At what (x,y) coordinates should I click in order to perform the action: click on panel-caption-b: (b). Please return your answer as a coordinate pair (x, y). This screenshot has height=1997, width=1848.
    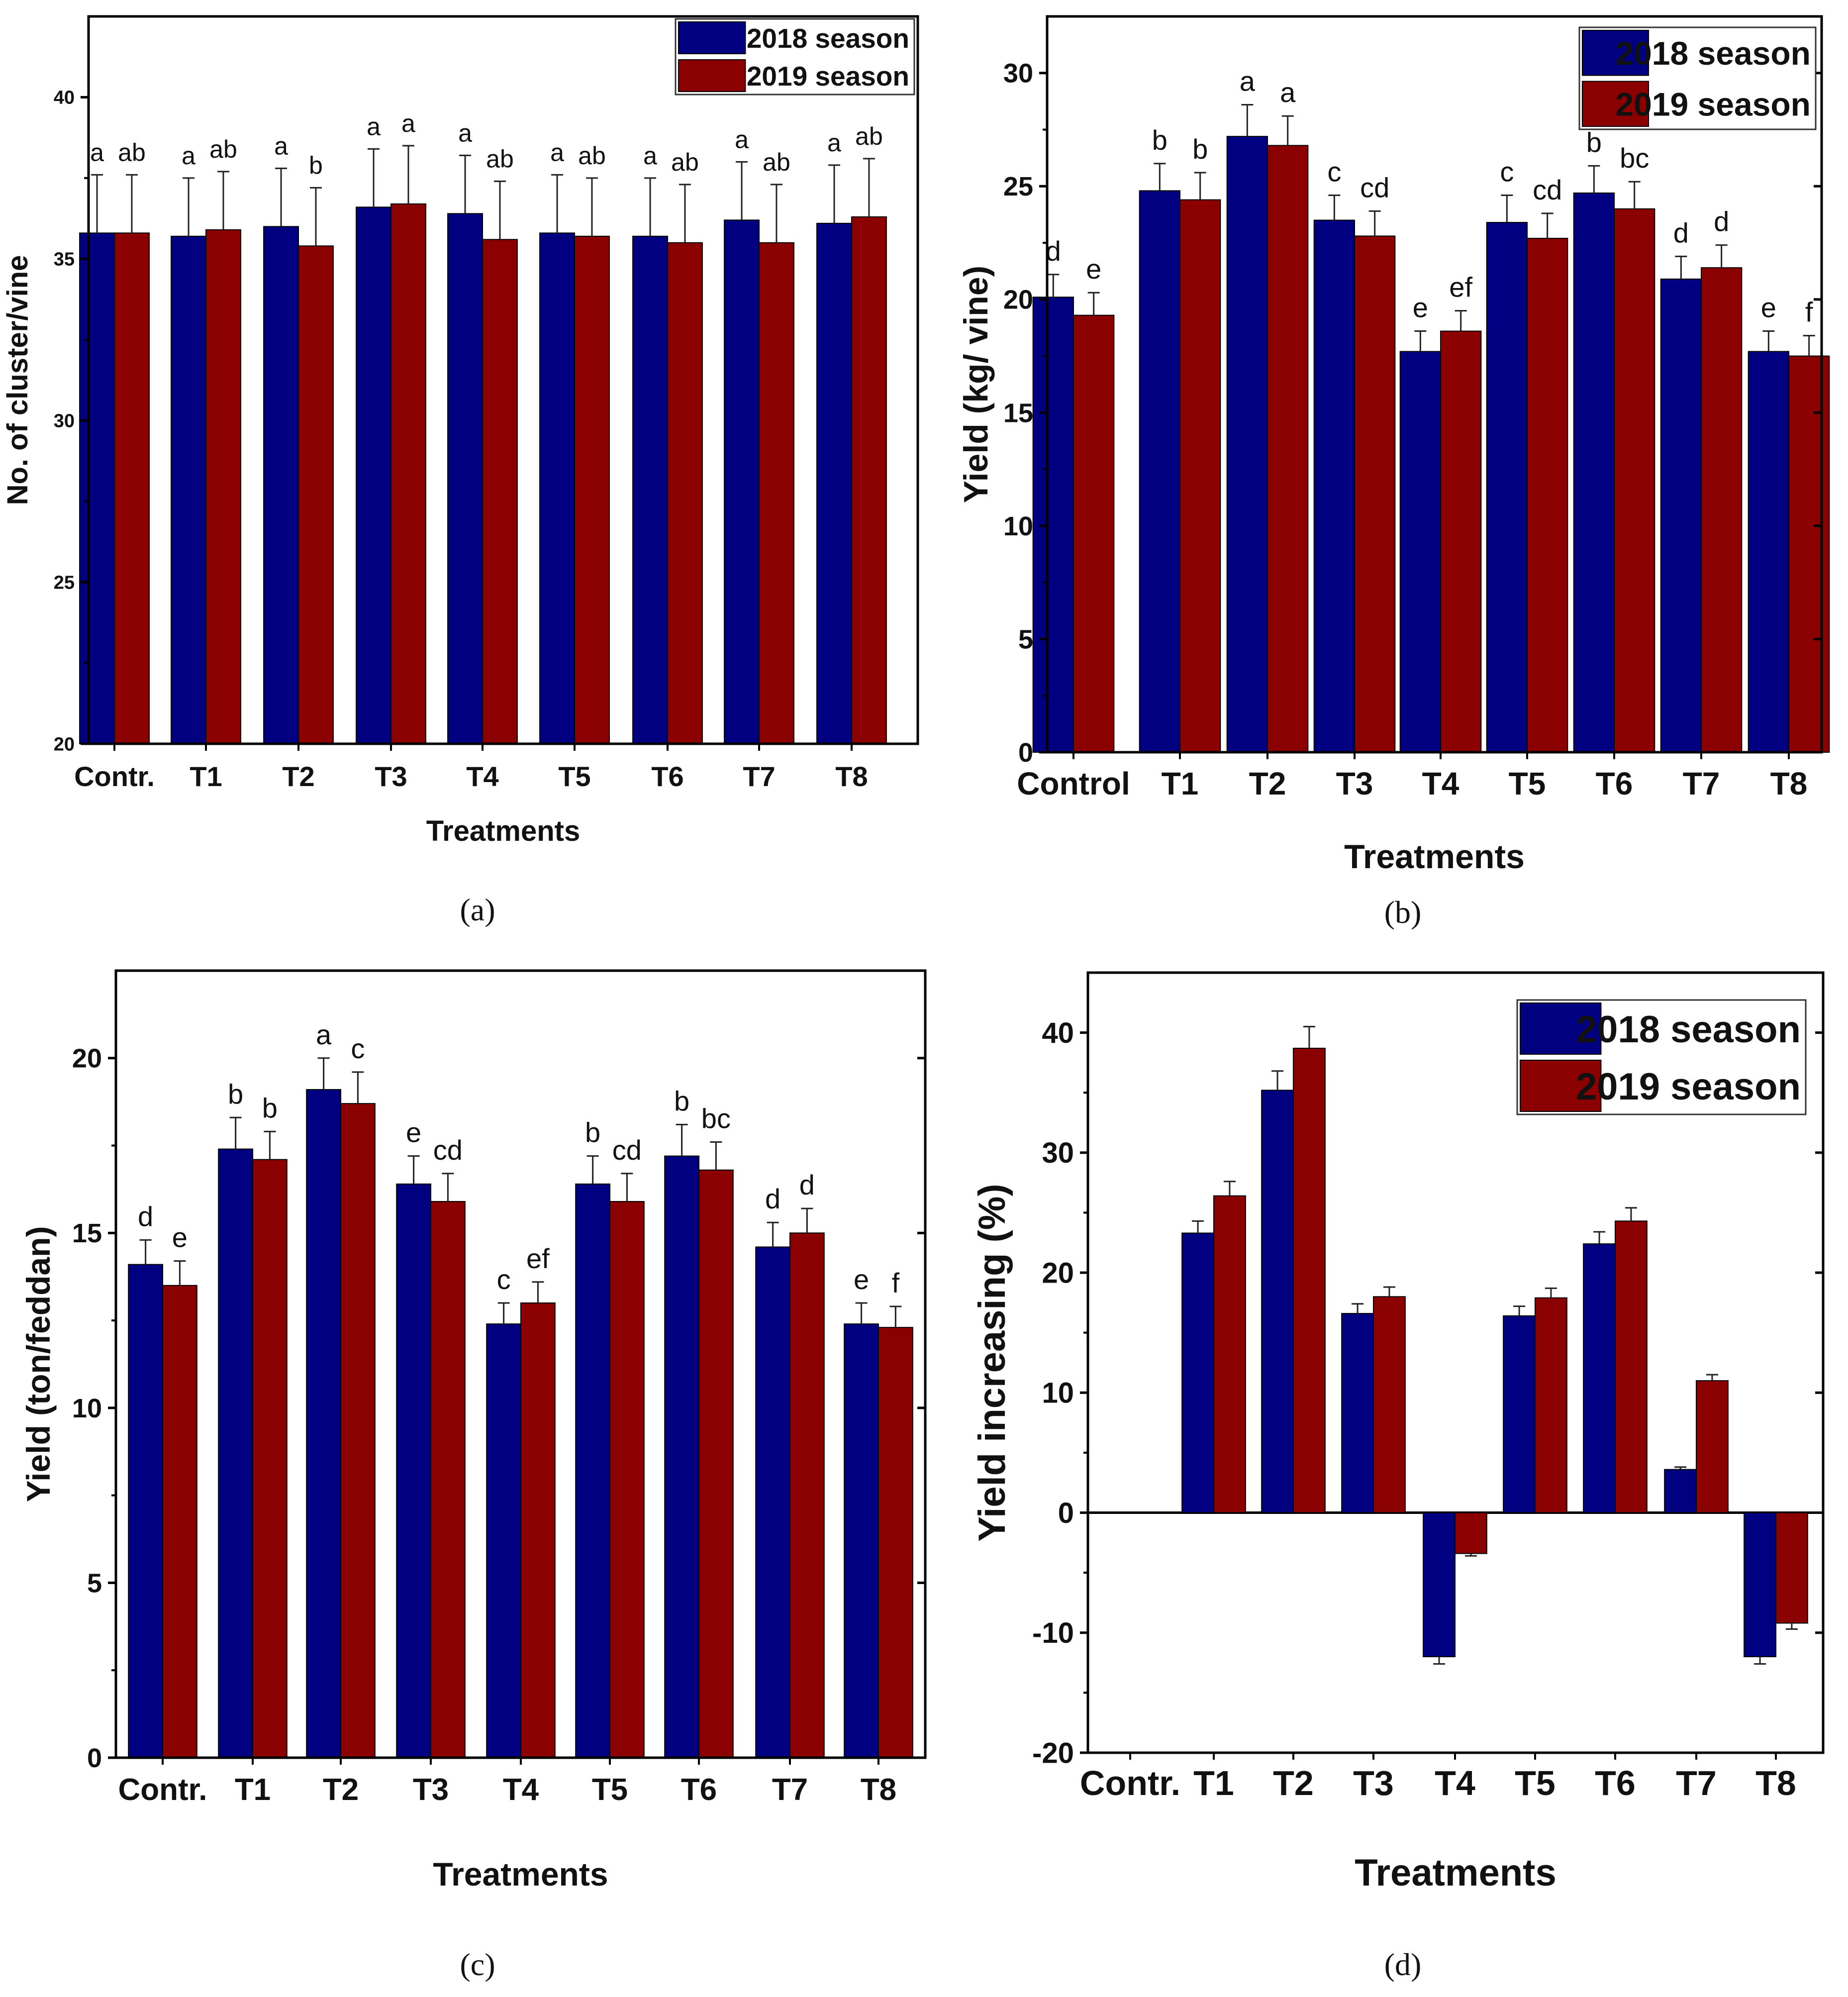
    Looking at the image, I should click on (1403, 912).